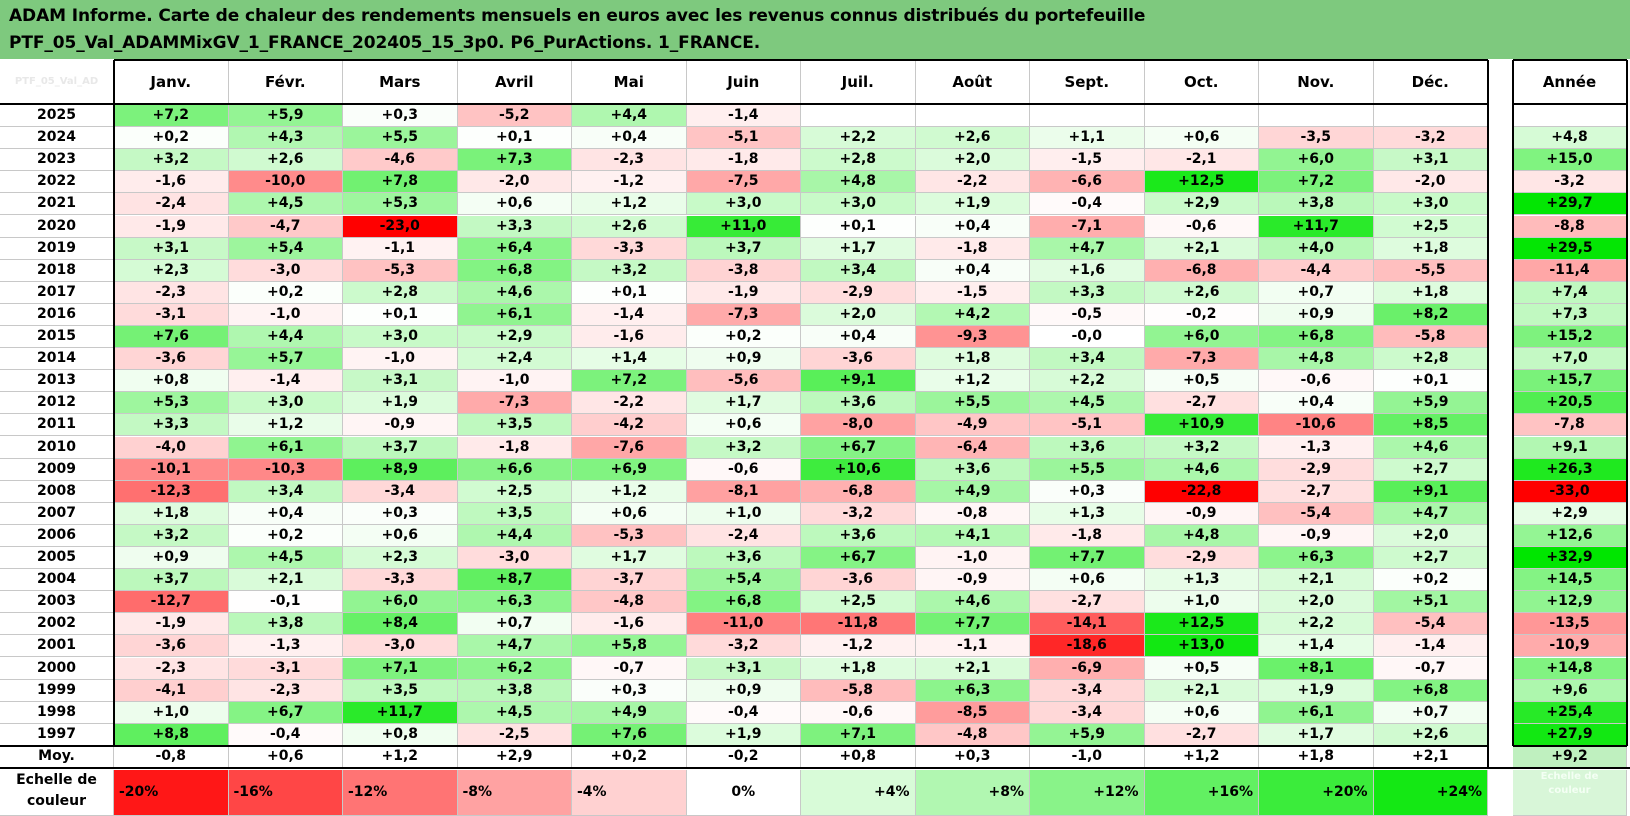 The height and width of the screenshot is (816, 1630). I want to click on row-year-label: 2023, so click(57, 160).